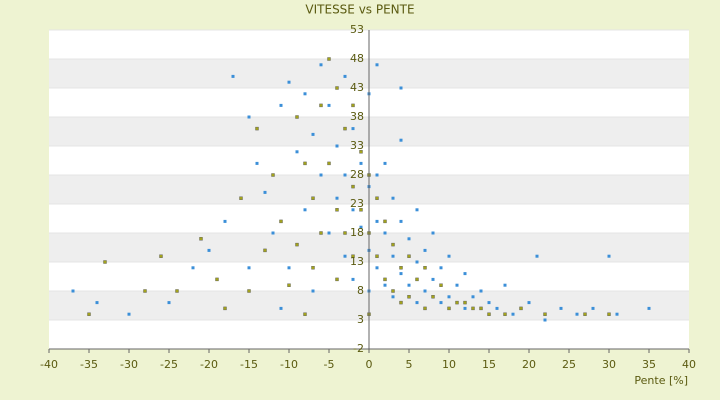 This screenshot has width=720, height=400. Describe the element at coordinates (369, 364) in the screenshot. I see `x-tick-label: 0` at that location.